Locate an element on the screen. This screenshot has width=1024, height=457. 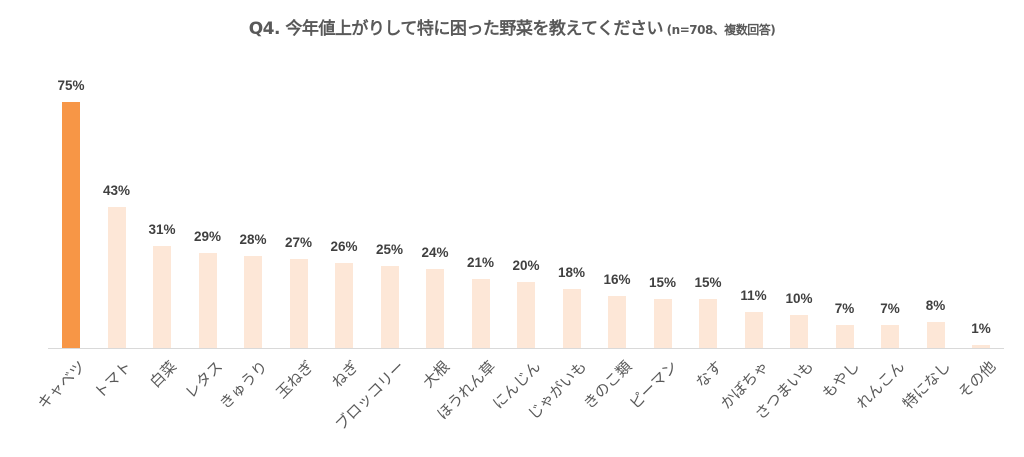
data-label: 24% is located at coordinates (435, 253).